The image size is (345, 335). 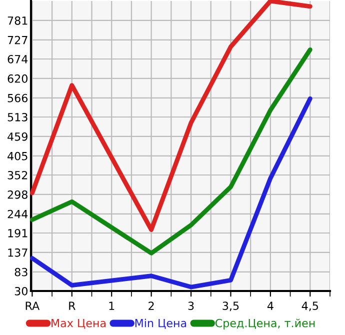 What do you see at coordinates (18, 233) in the screenshot?
I see `y-tick-label: 191` at bounding box center [18, 233].